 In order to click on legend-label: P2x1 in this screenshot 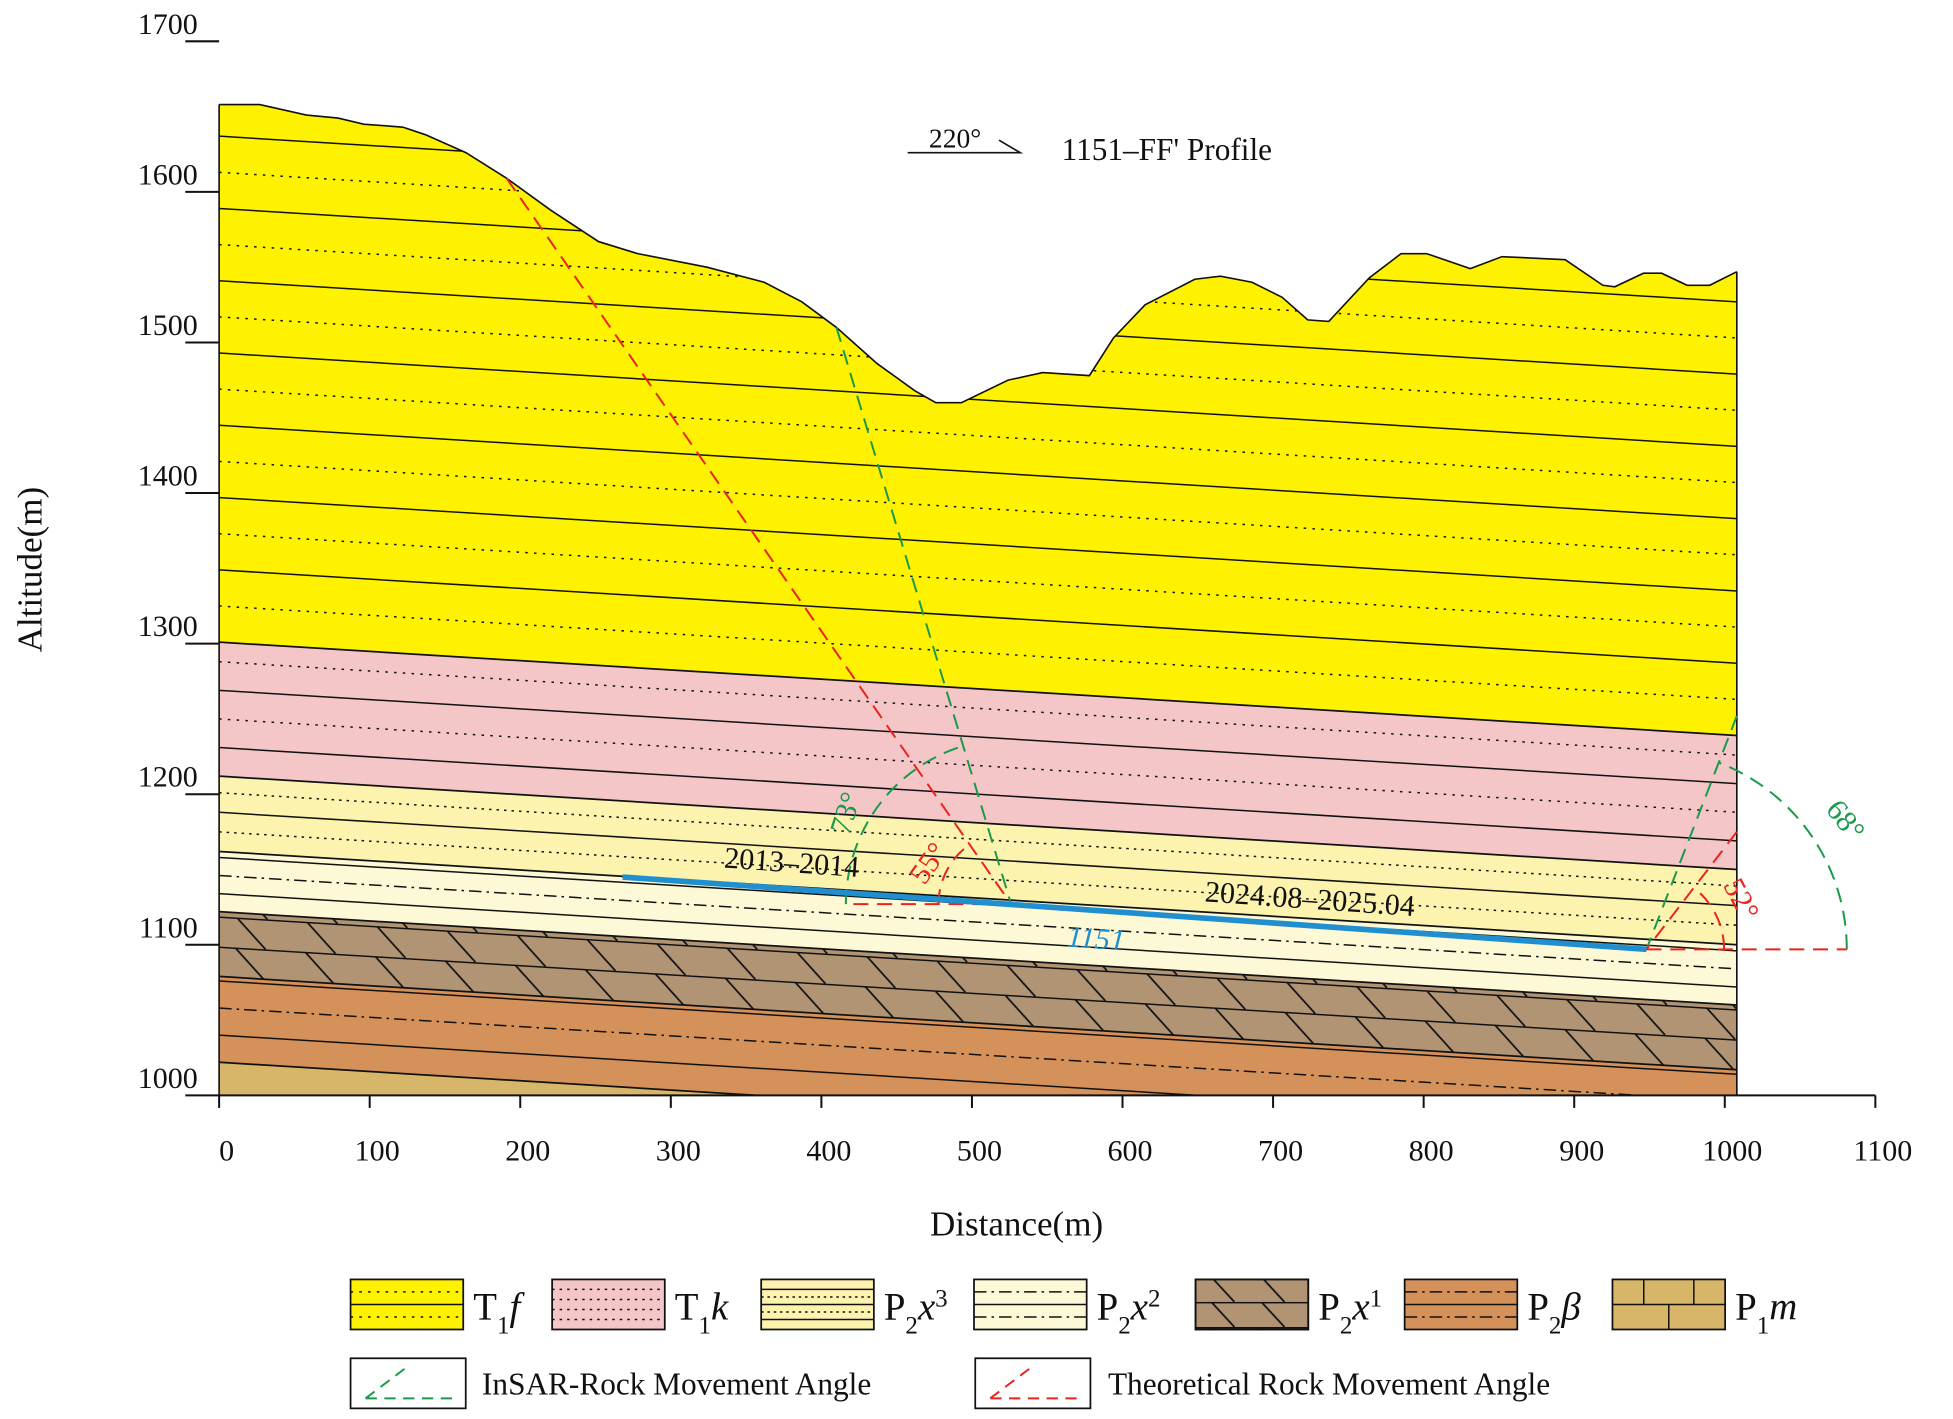, I will do `click(1350, 1312)`.